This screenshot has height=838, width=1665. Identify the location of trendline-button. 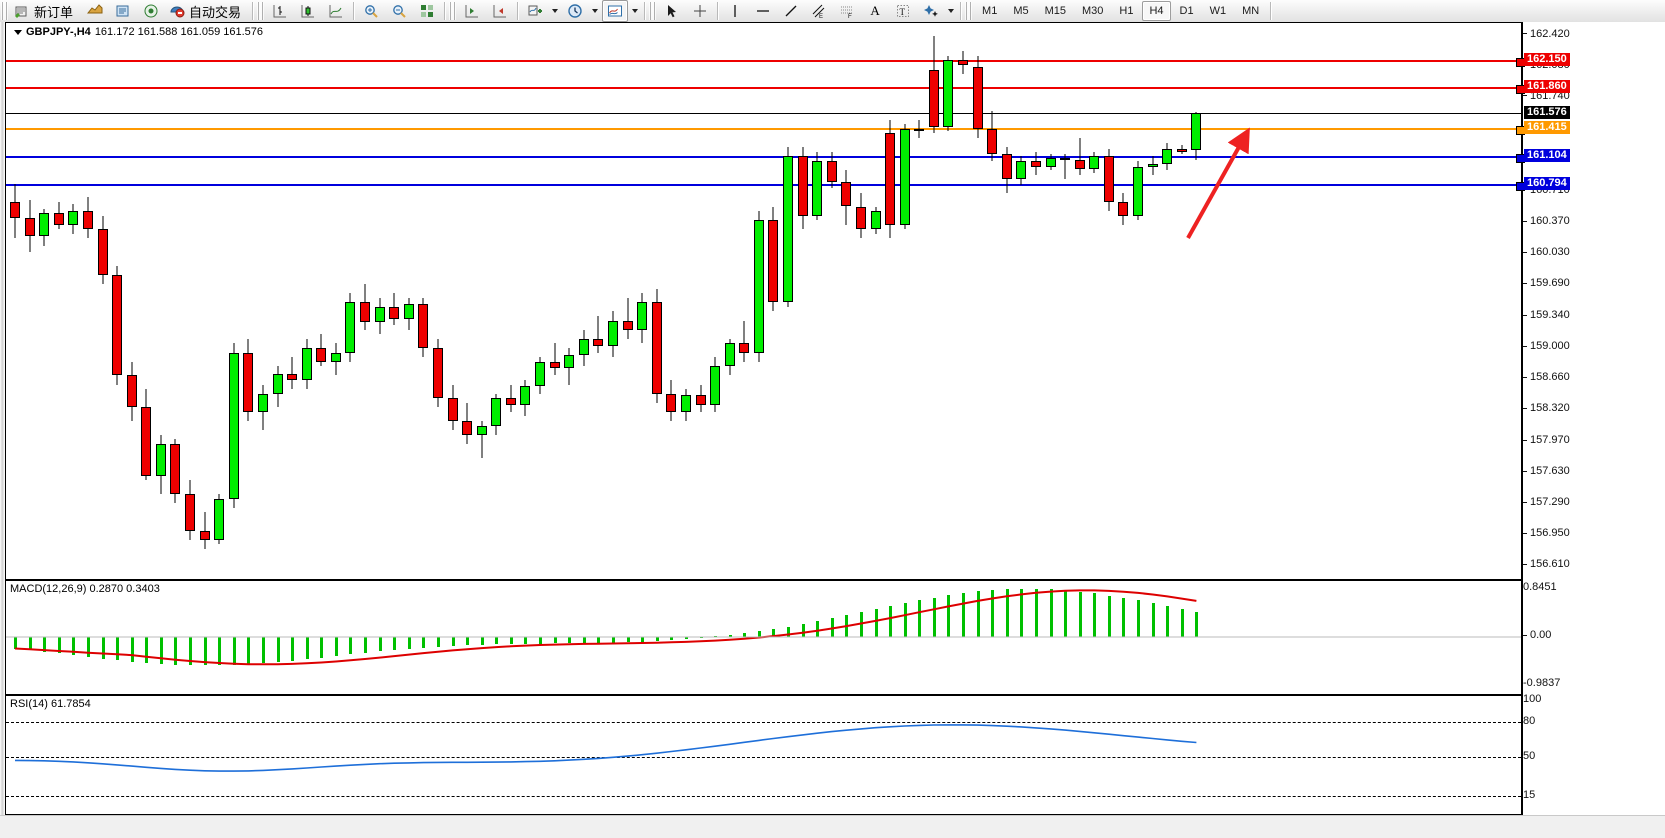
(791, 11).